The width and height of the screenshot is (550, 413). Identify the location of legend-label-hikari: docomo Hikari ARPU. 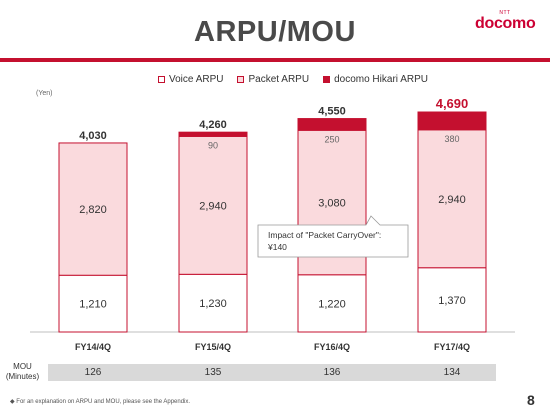
(381, 79).